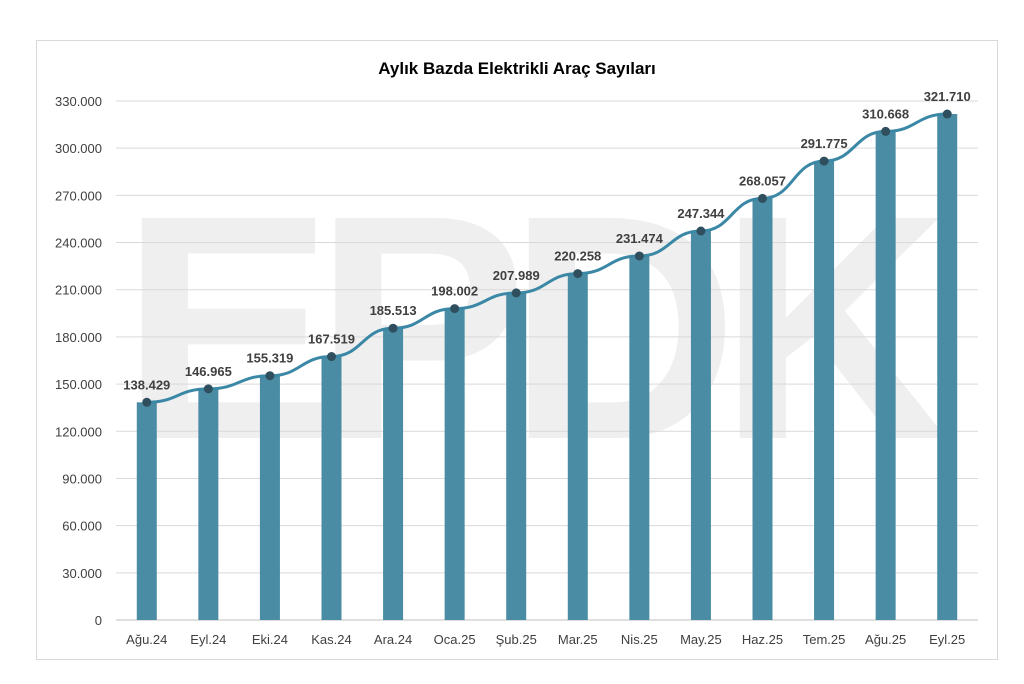  What do you see at coordinates (78, 243) in the screenshot?
I see `y-tick-label: 240.000` at bounding box center [78, 243].